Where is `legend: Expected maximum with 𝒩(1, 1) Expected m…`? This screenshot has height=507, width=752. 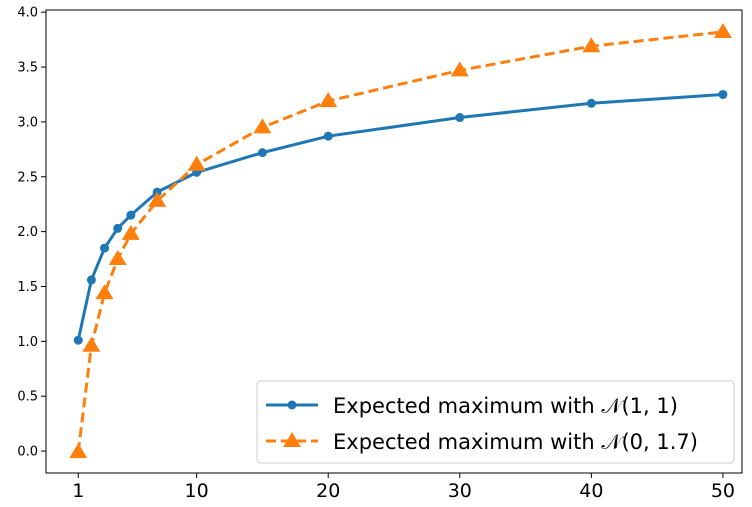
legend: Expected maximum with 𝒩(1, 1) Expected m… is located at coordinates (495, 422).